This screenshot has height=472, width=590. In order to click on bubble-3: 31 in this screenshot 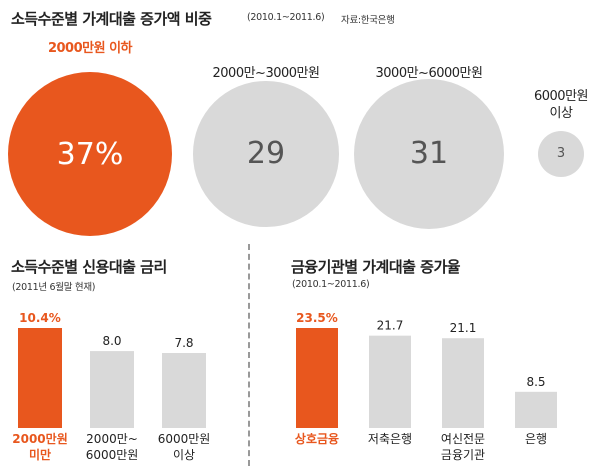, I will do `click(429, 154)`.